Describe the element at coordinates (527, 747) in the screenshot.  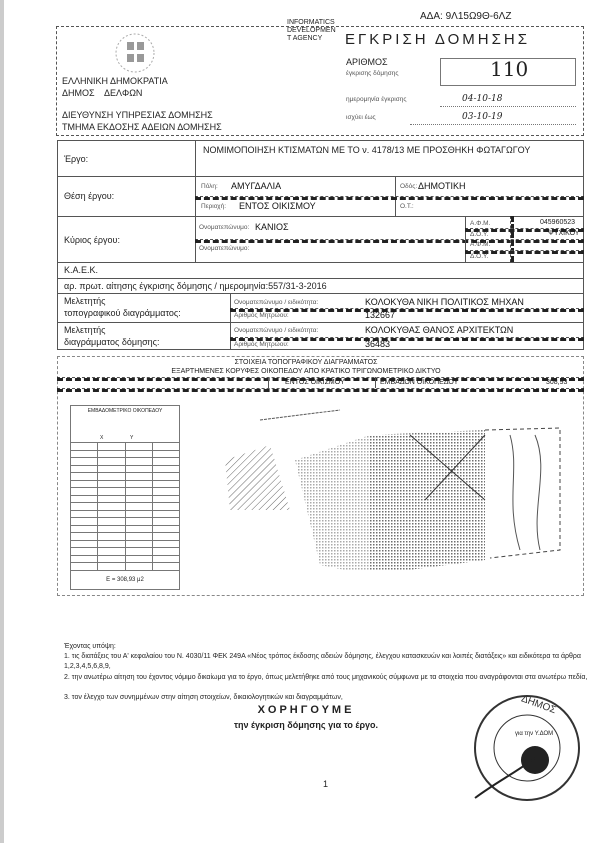
I see `official-stamp-icon: ΔΗΜΟΣ` at that location.